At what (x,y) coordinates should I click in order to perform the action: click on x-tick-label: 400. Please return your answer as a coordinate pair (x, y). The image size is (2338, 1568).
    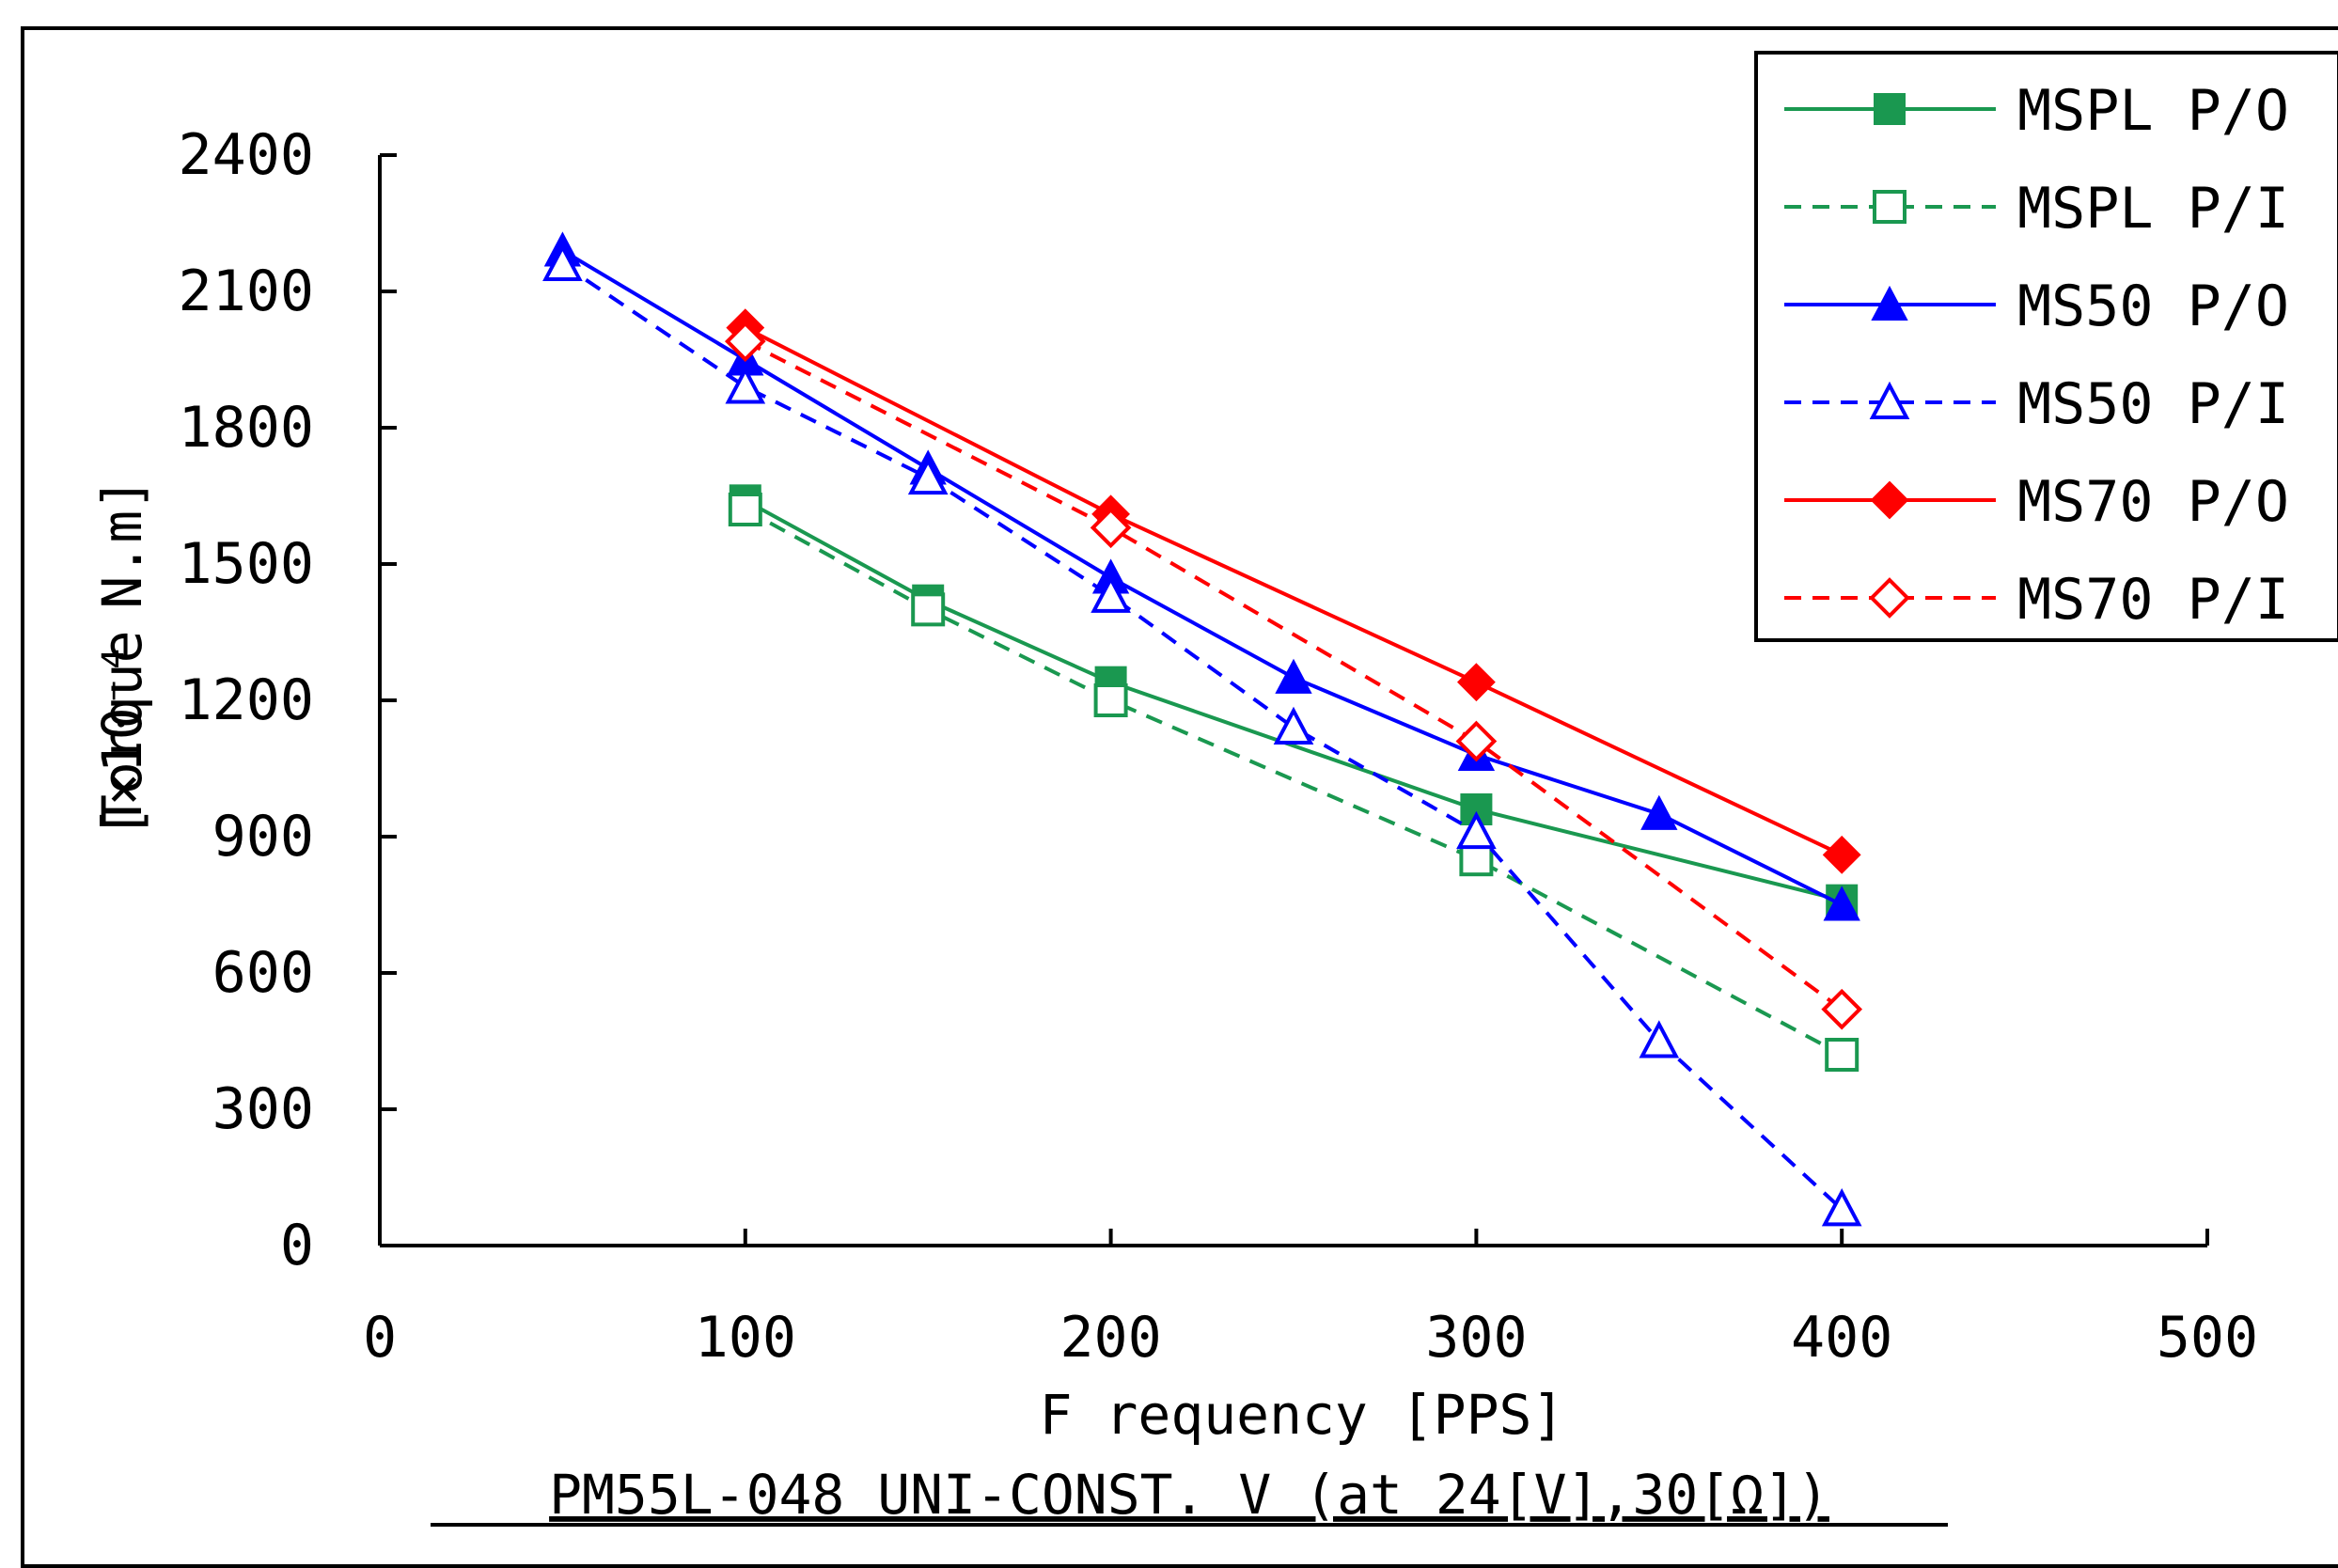
    Looking at the image, I should click on (1842, 1338).